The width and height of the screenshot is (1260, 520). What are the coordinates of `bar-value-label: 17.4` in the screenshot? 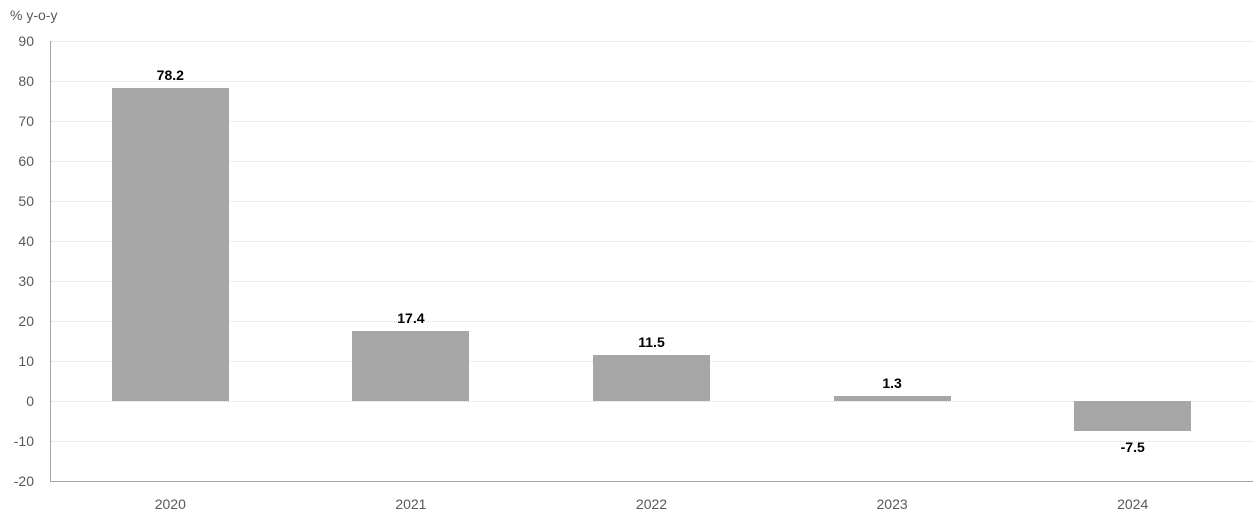 It's located at (411, 318).